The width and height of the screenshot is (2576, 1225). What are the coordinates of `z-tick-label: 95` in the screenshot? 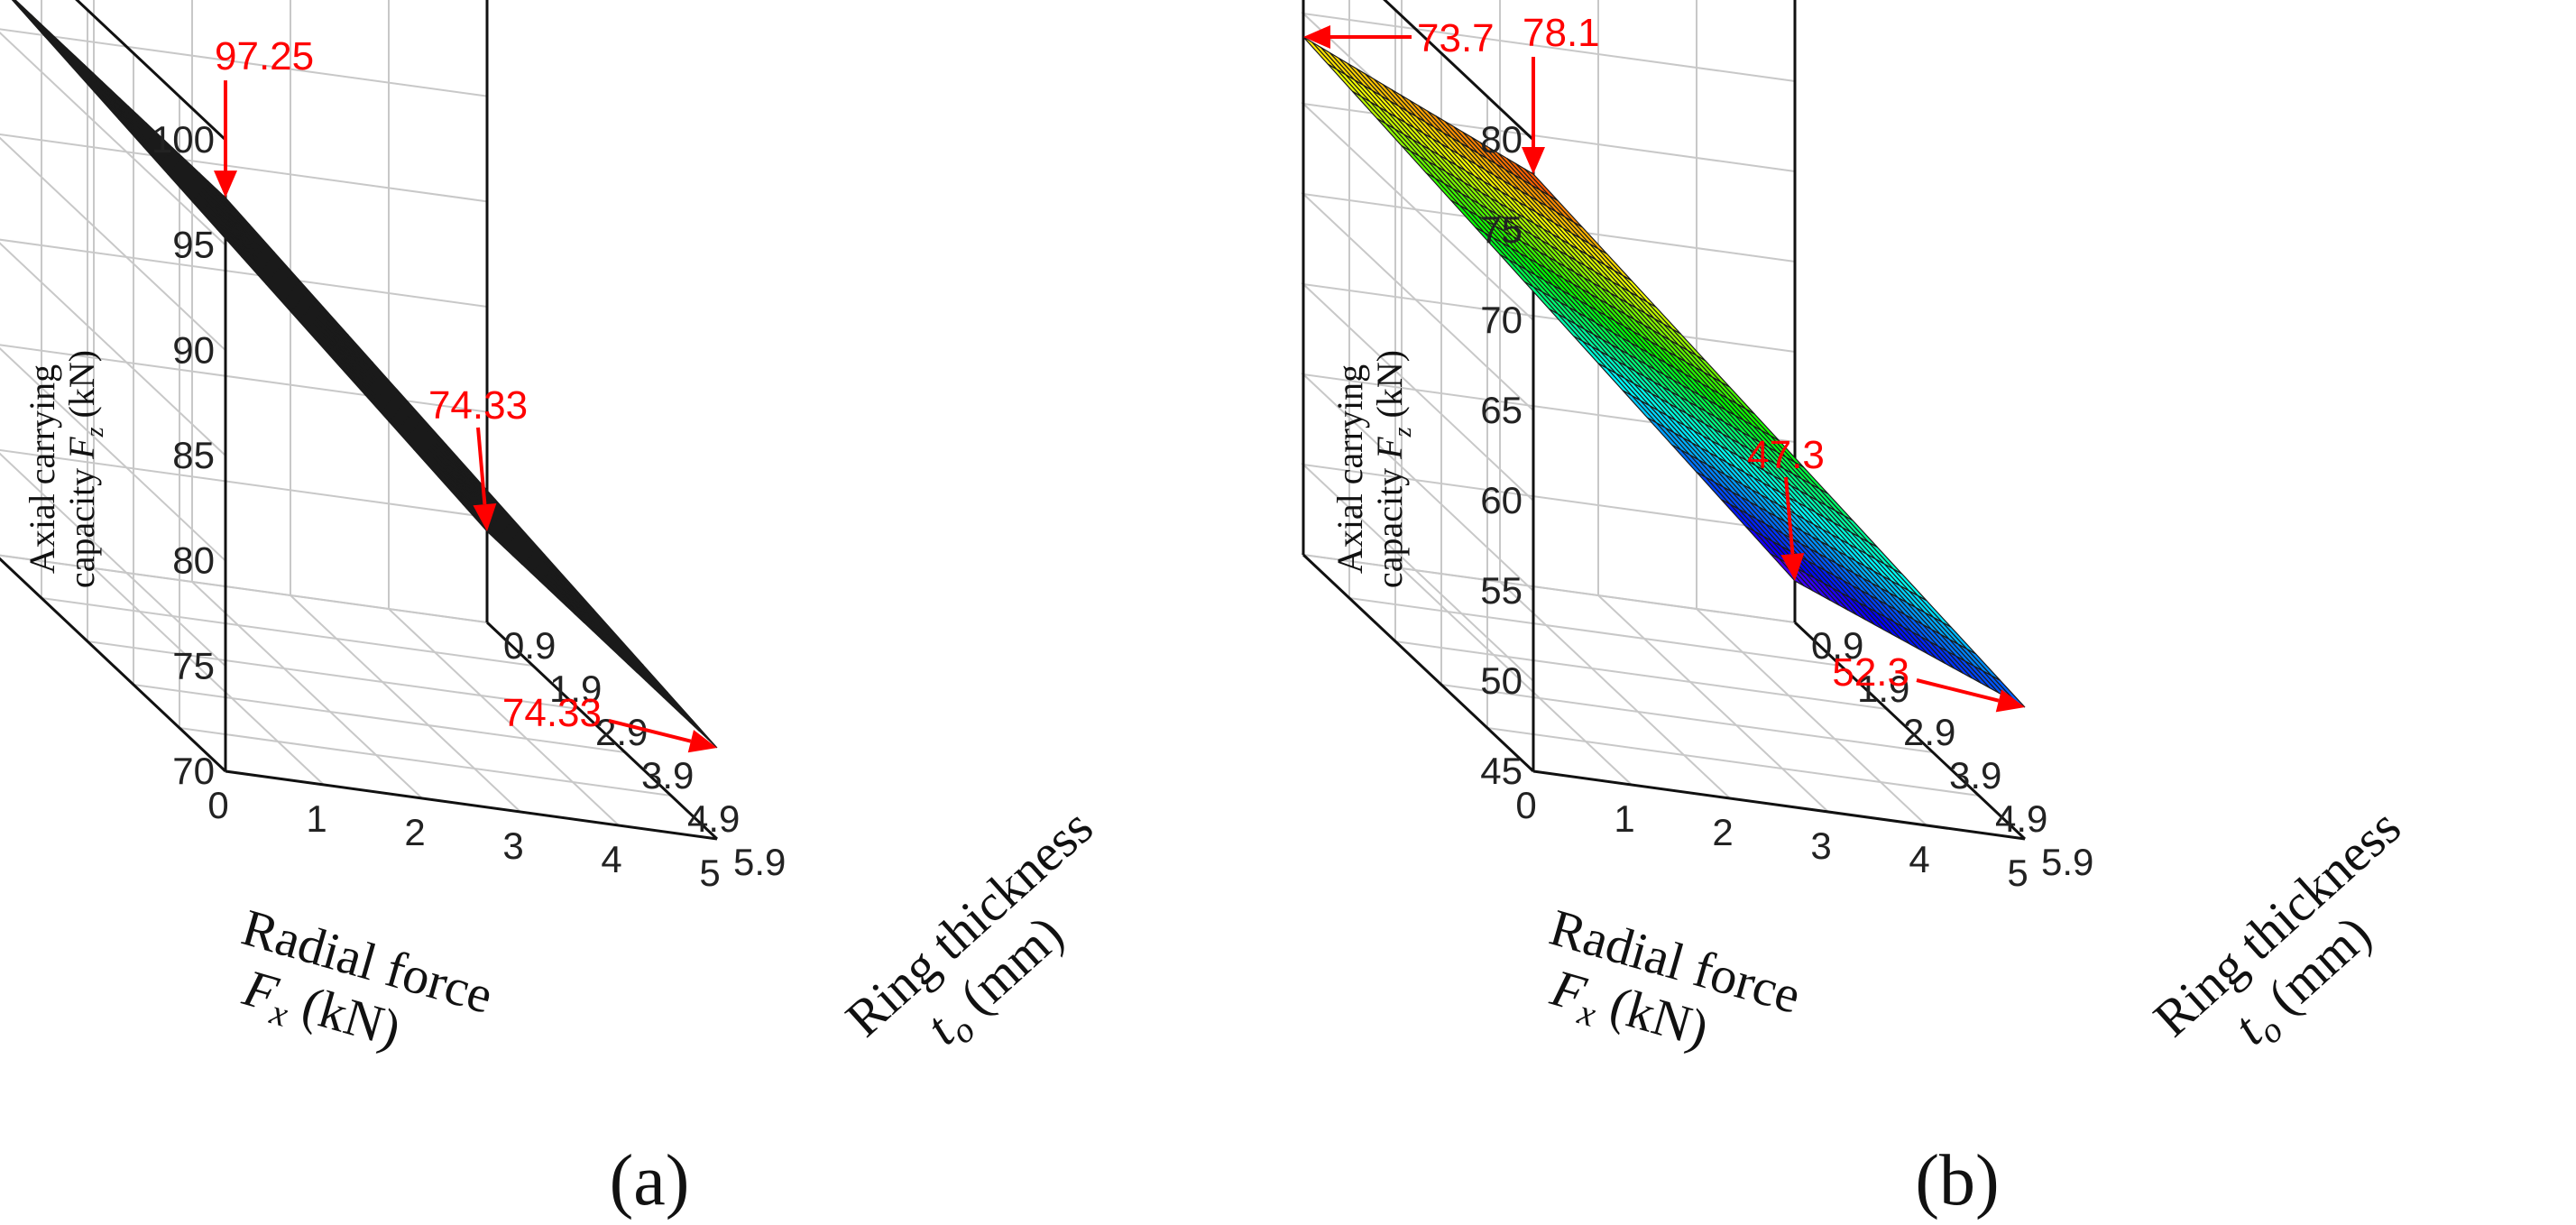 It's located at (194, 245).